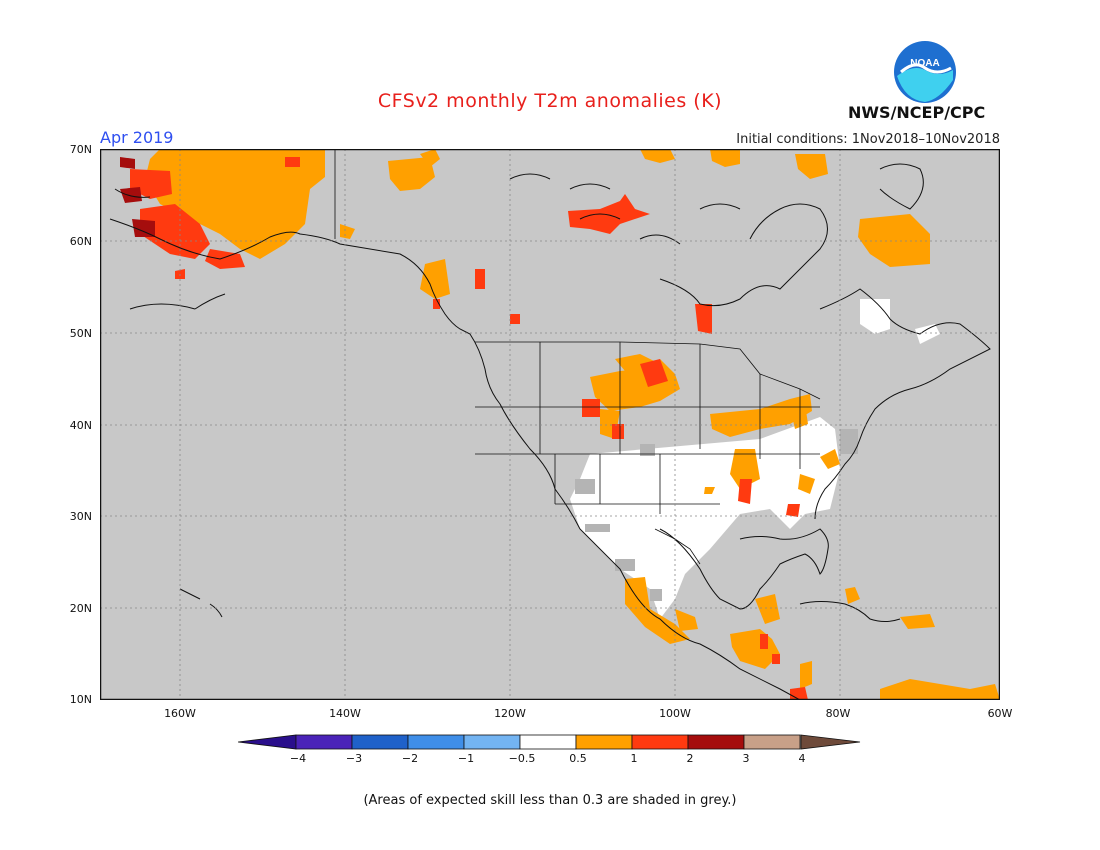  Describe the element at coordinates (80, 608) in the screenshot. I see `lat-label-20n: 20N` at that location.